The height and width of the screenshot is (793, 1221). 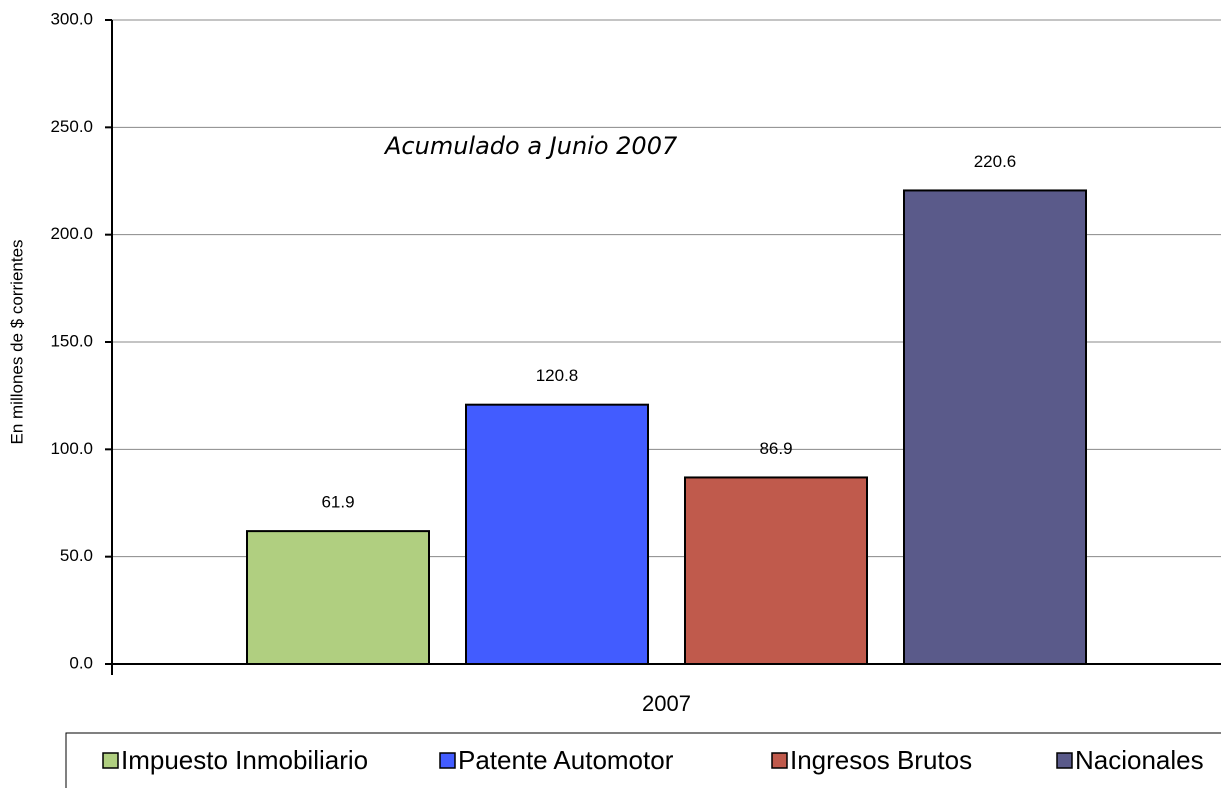 What do you see at coordinates (16, 341) in the screenshot?
I see `y-axis-title: En millones de $ corrientes` at bounding box center [16, 341].